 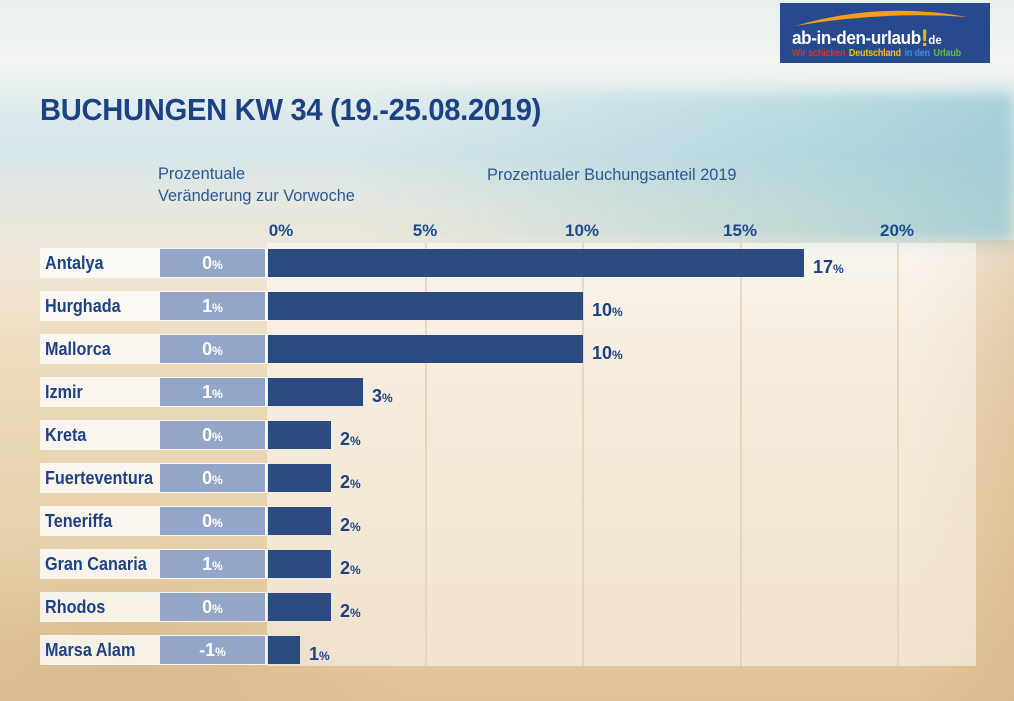 What do you see at coordinates (207, 650) in the screenshot?
I see `change-value: -1` at bounding box center [207, 650].